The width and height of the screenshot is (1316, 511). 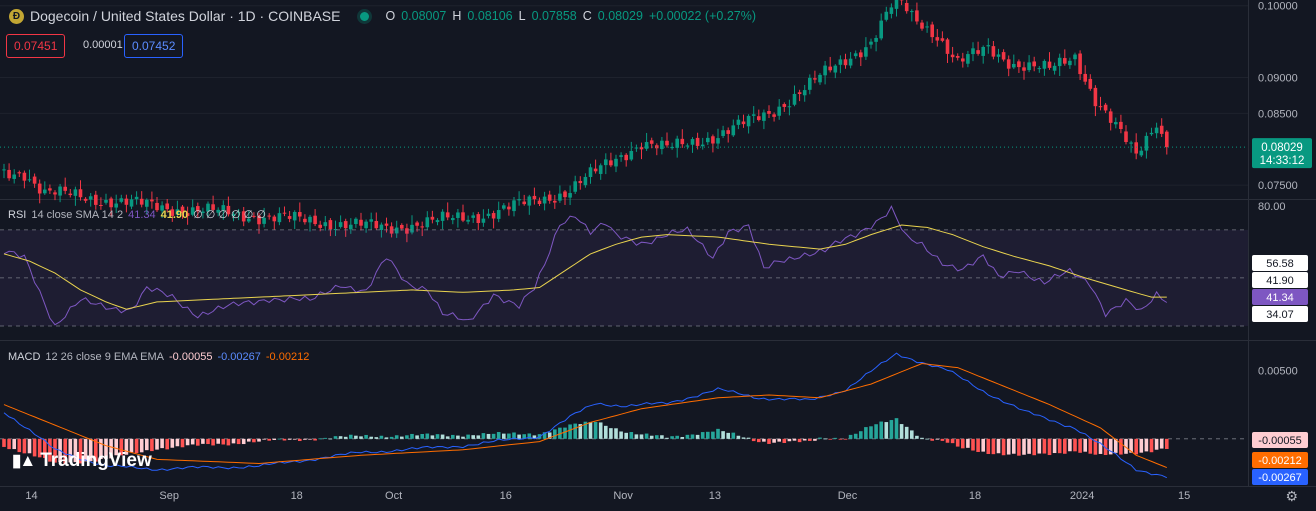 I want to click on macd-hist-label-badge, so click(x=1280, y=440).